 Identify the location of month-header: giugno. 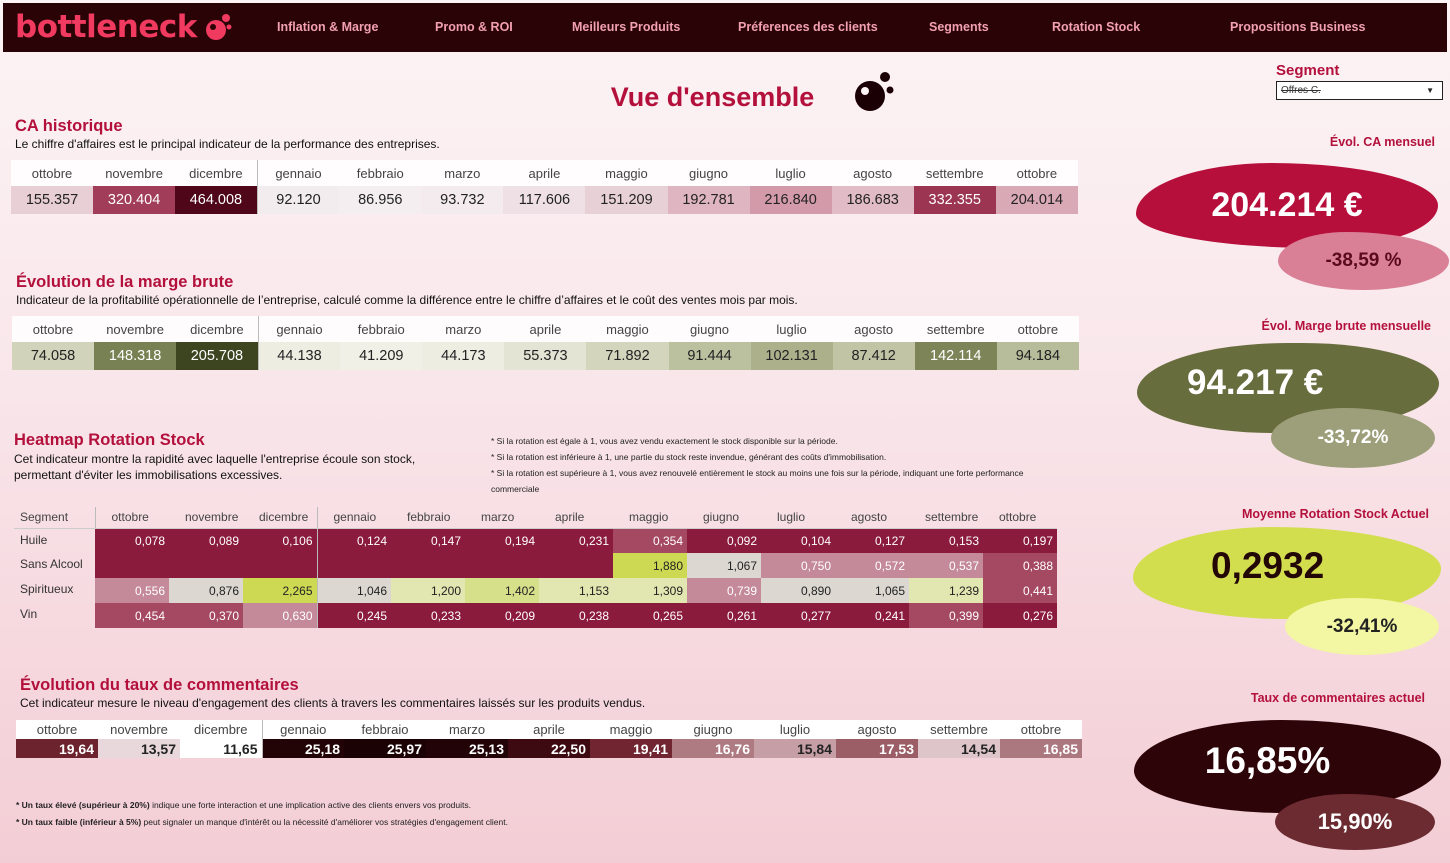
(713, 729).